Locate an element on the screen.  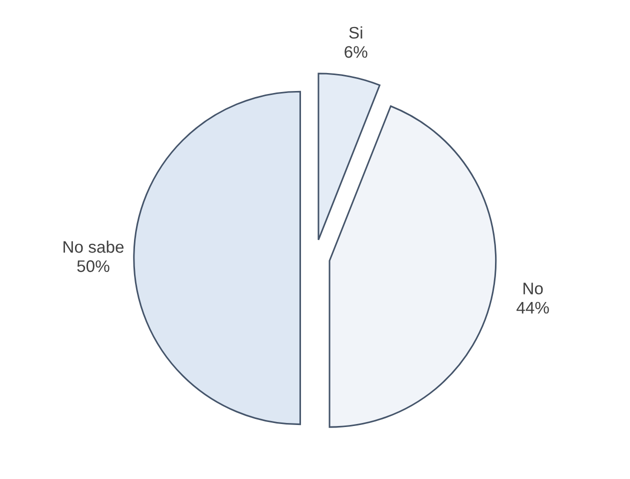
data-label: 44% is located at coordinates (532, 308).